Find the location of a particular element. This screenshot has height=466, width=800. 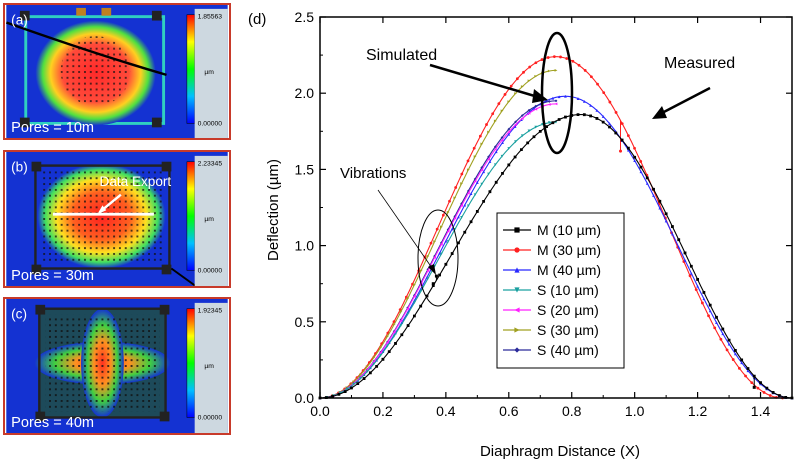

legend-label: M (10 µm) is located at coordinates (569, 230).